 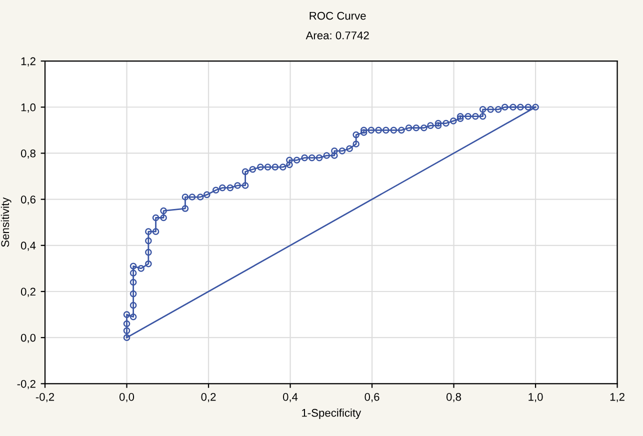 What do you see at coordinates (617, 397) in the screenshot?
I see `x-tick-label: 1,2` at bounding box center [617, 397].